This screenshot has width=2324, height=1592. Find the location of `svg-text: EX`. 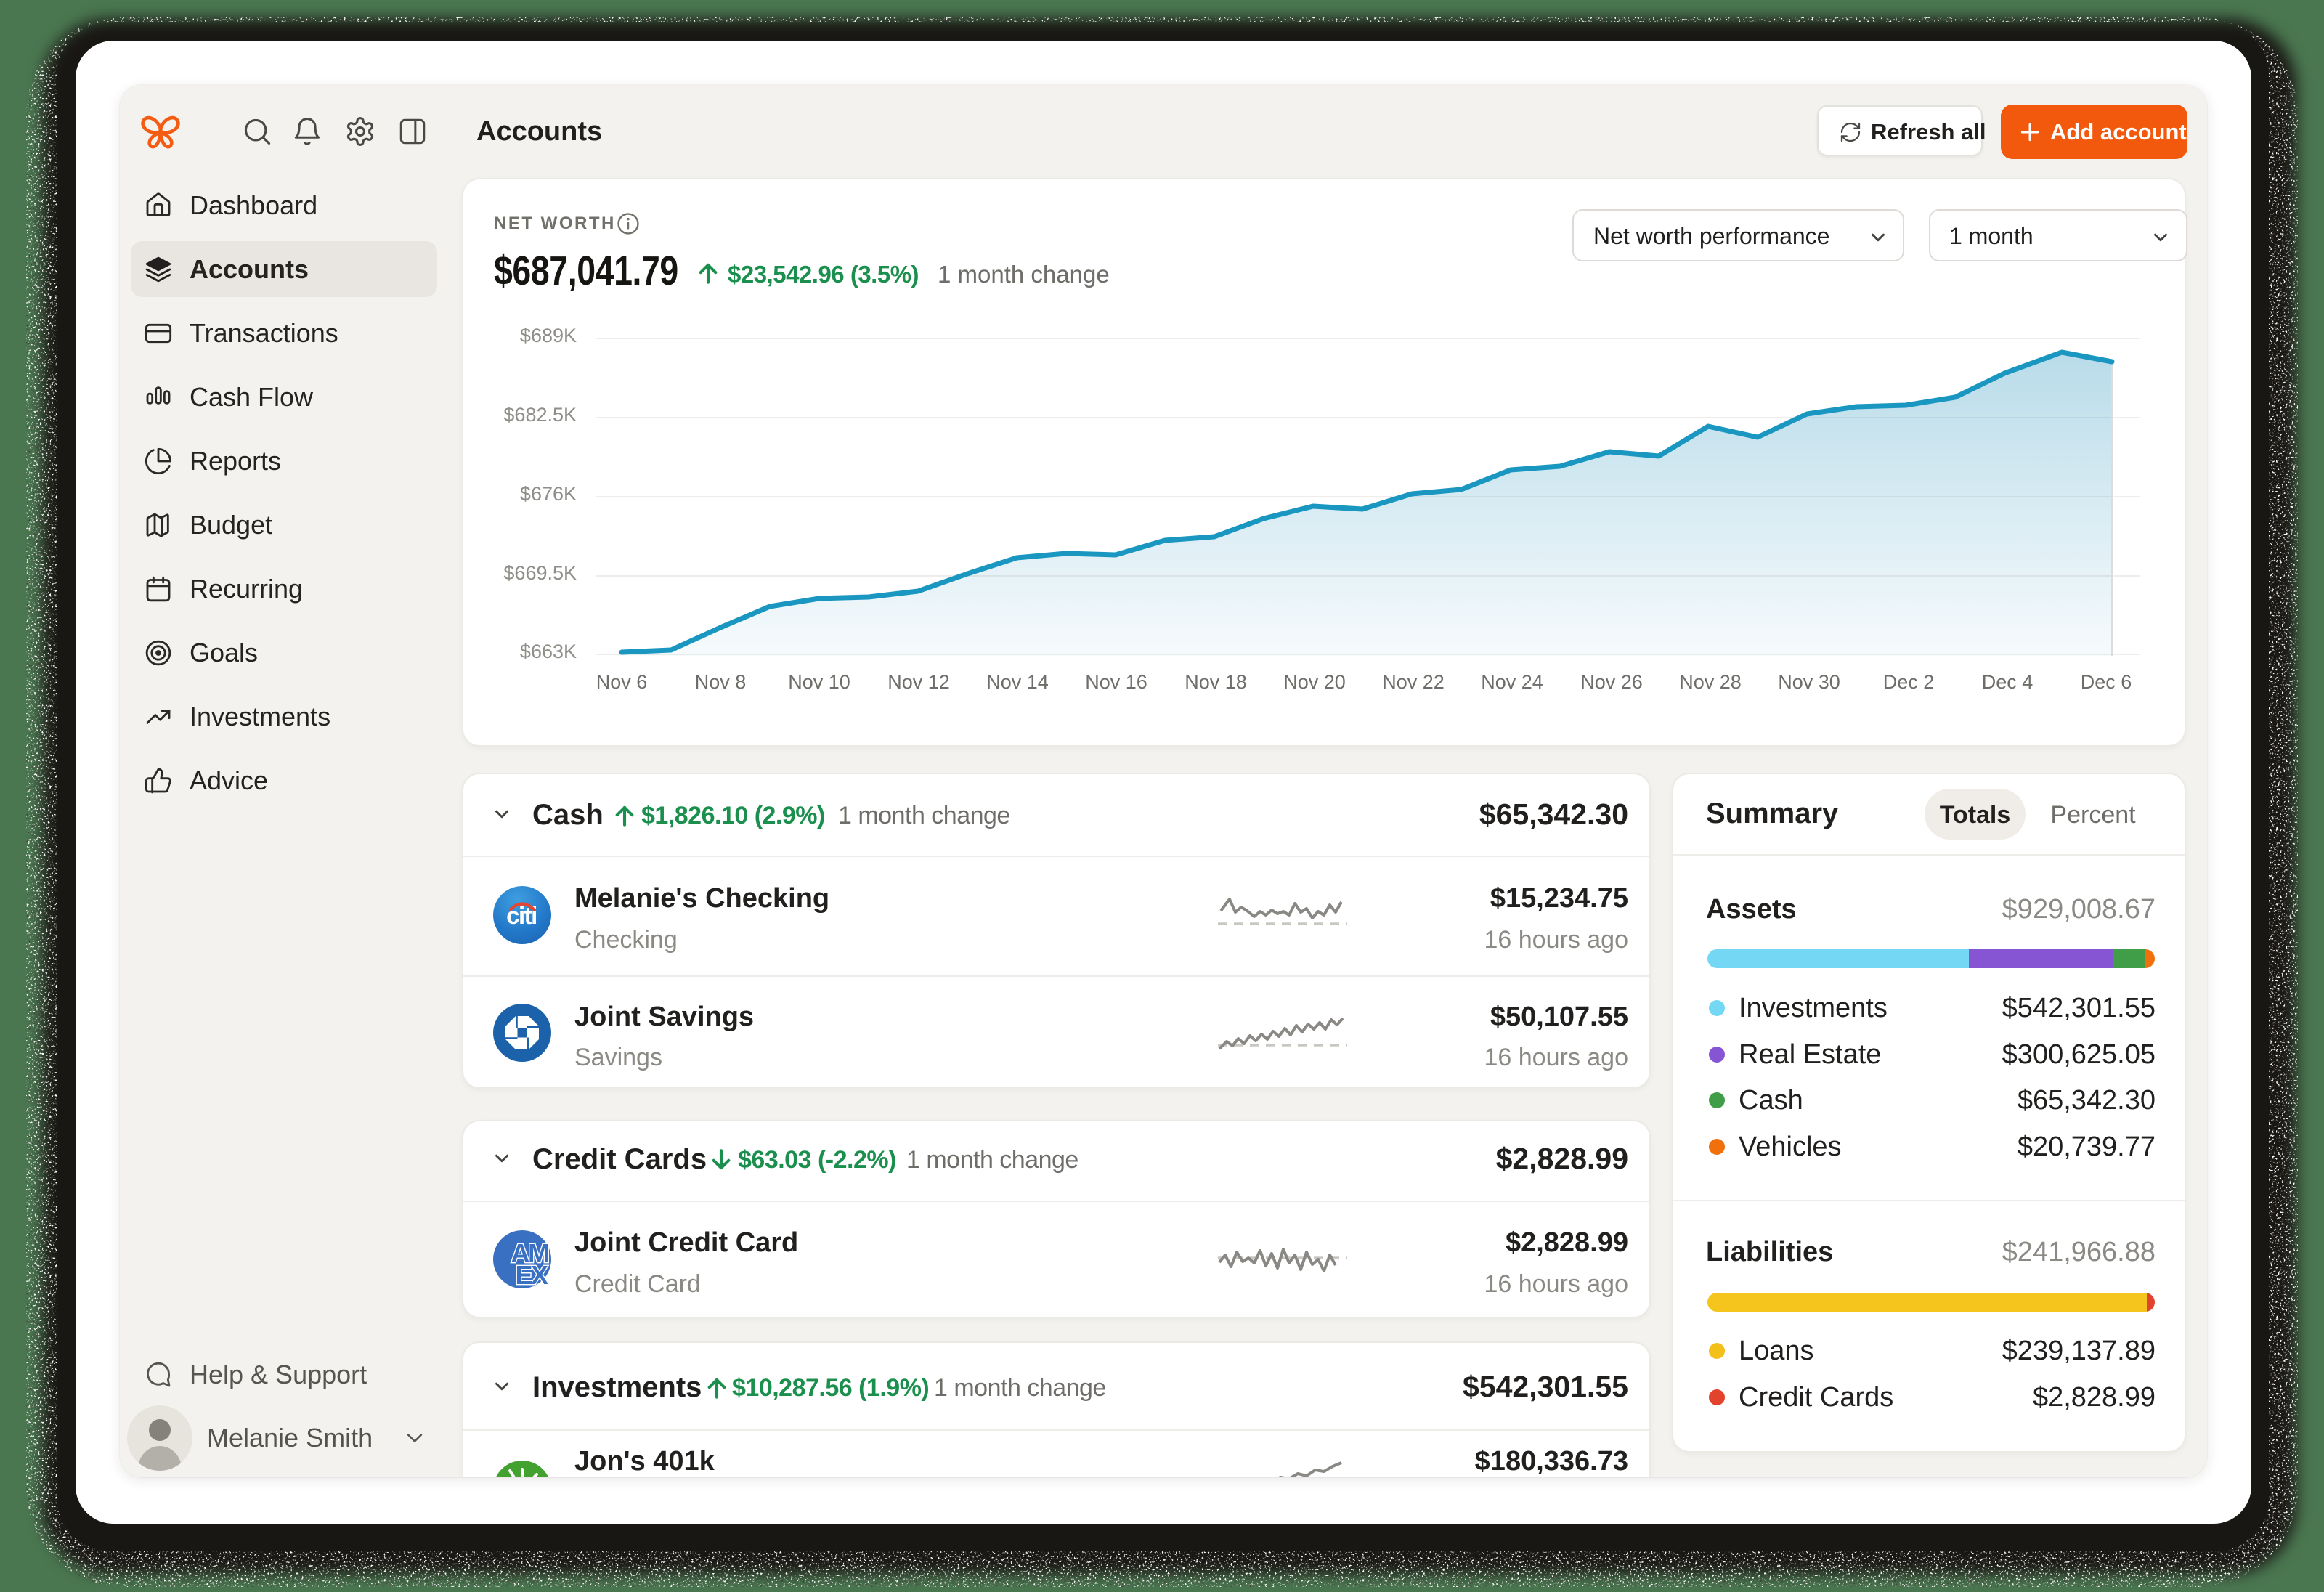

svg-text: EX is located at coordinates (531, 1274).